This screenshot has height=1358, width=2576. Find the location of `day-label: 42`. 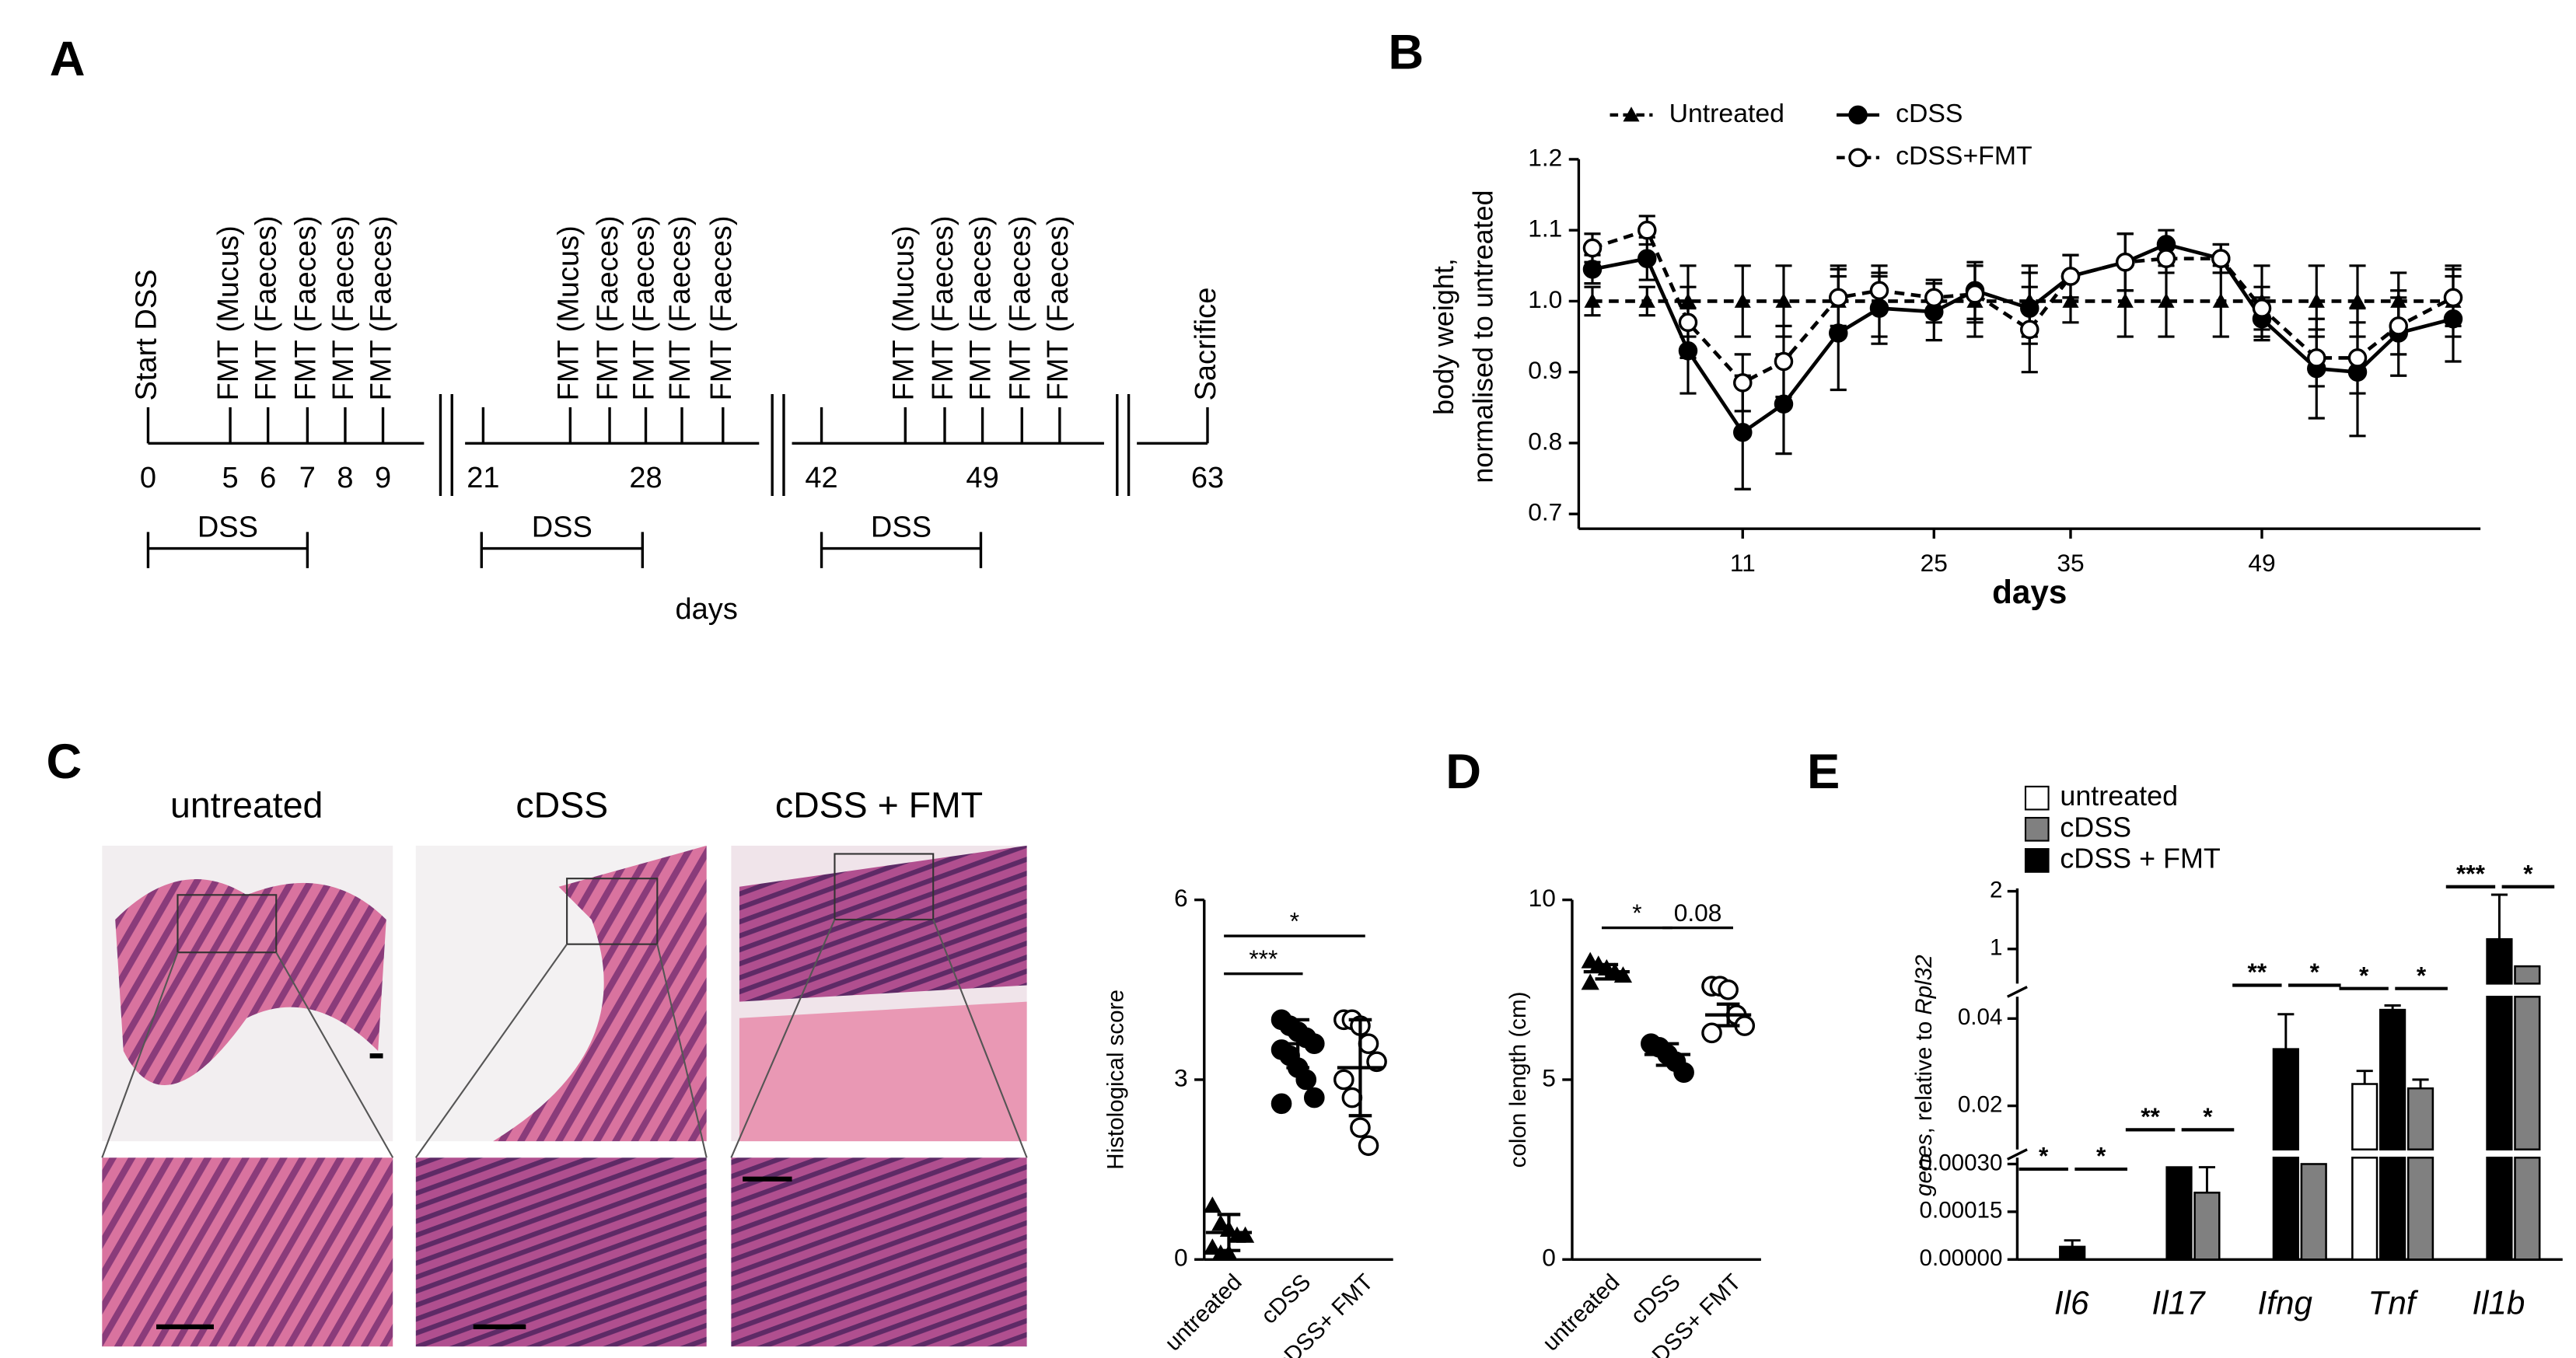

day-label: 42 is located at coordinates (821, 478).